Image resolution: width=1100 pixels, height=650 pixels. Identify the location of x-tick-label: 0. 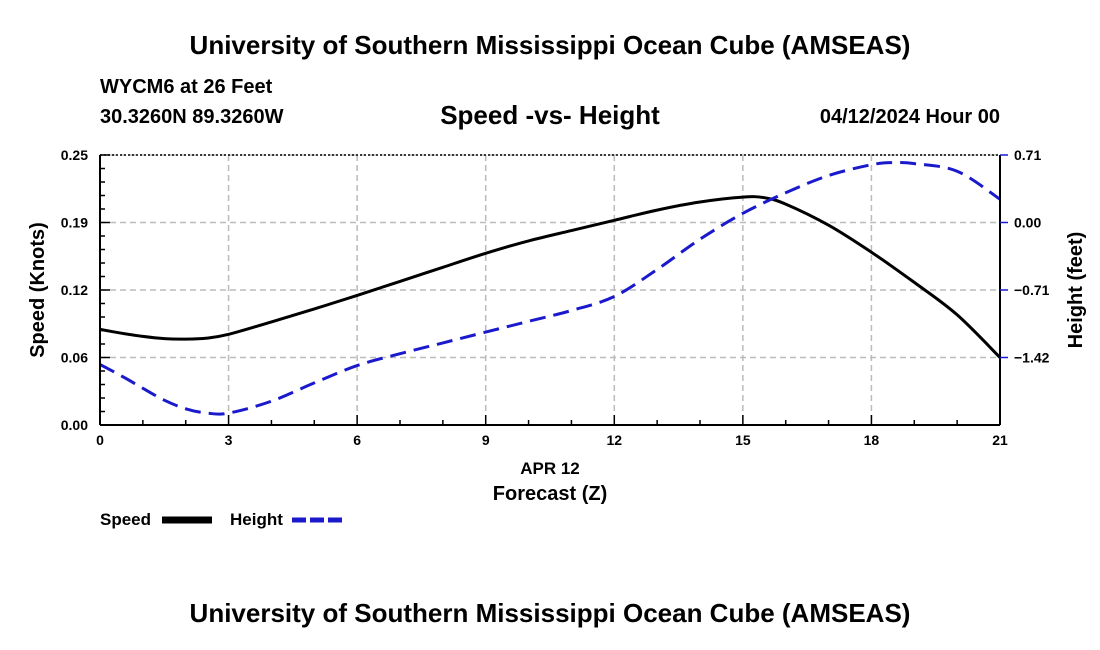
(100, 440).